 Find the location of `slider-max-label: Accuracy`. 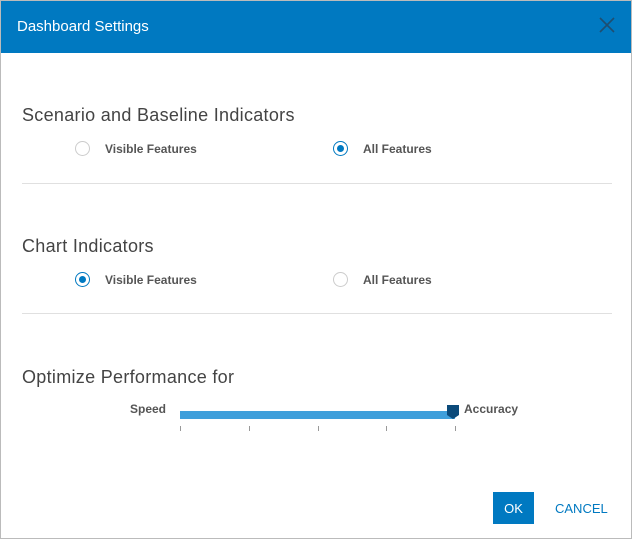

slider-max-label: Accuracy is located at coordinates (491, 409).